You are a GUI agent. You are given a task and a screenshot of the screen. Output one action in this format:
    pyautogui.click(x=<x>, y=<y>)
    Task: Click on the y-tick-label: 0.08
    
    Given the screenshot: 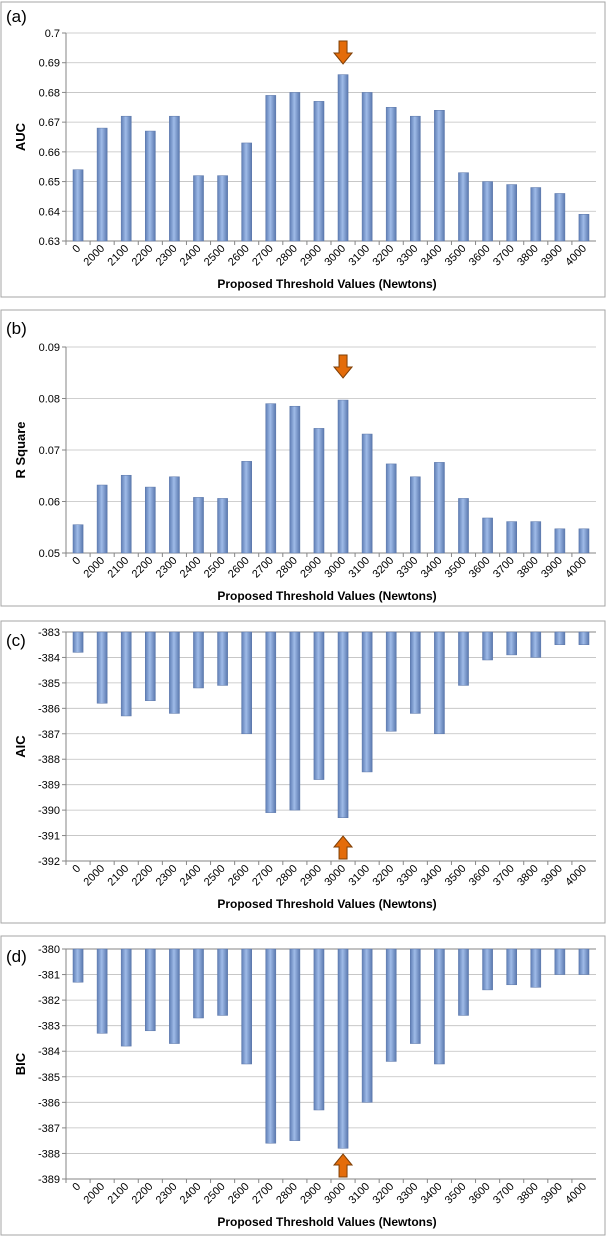 What is the action you would take?
    pyautogui.click(x=49, y=400)
    